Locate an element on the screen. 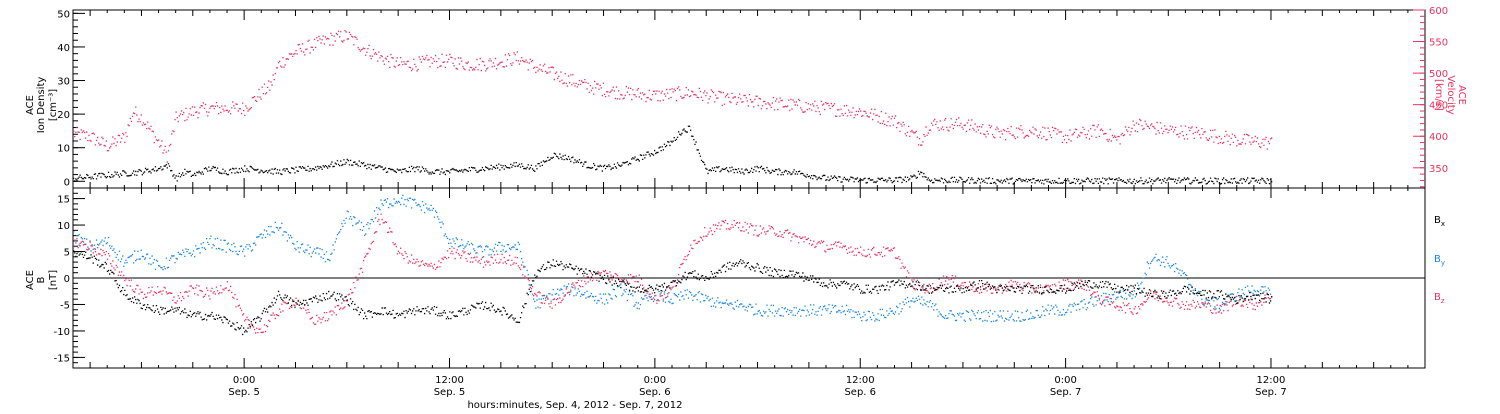 The width and height of the screenshot is (1500, 414). density-axis-tick-label-2: 20 is located at coordinates (63, 115).